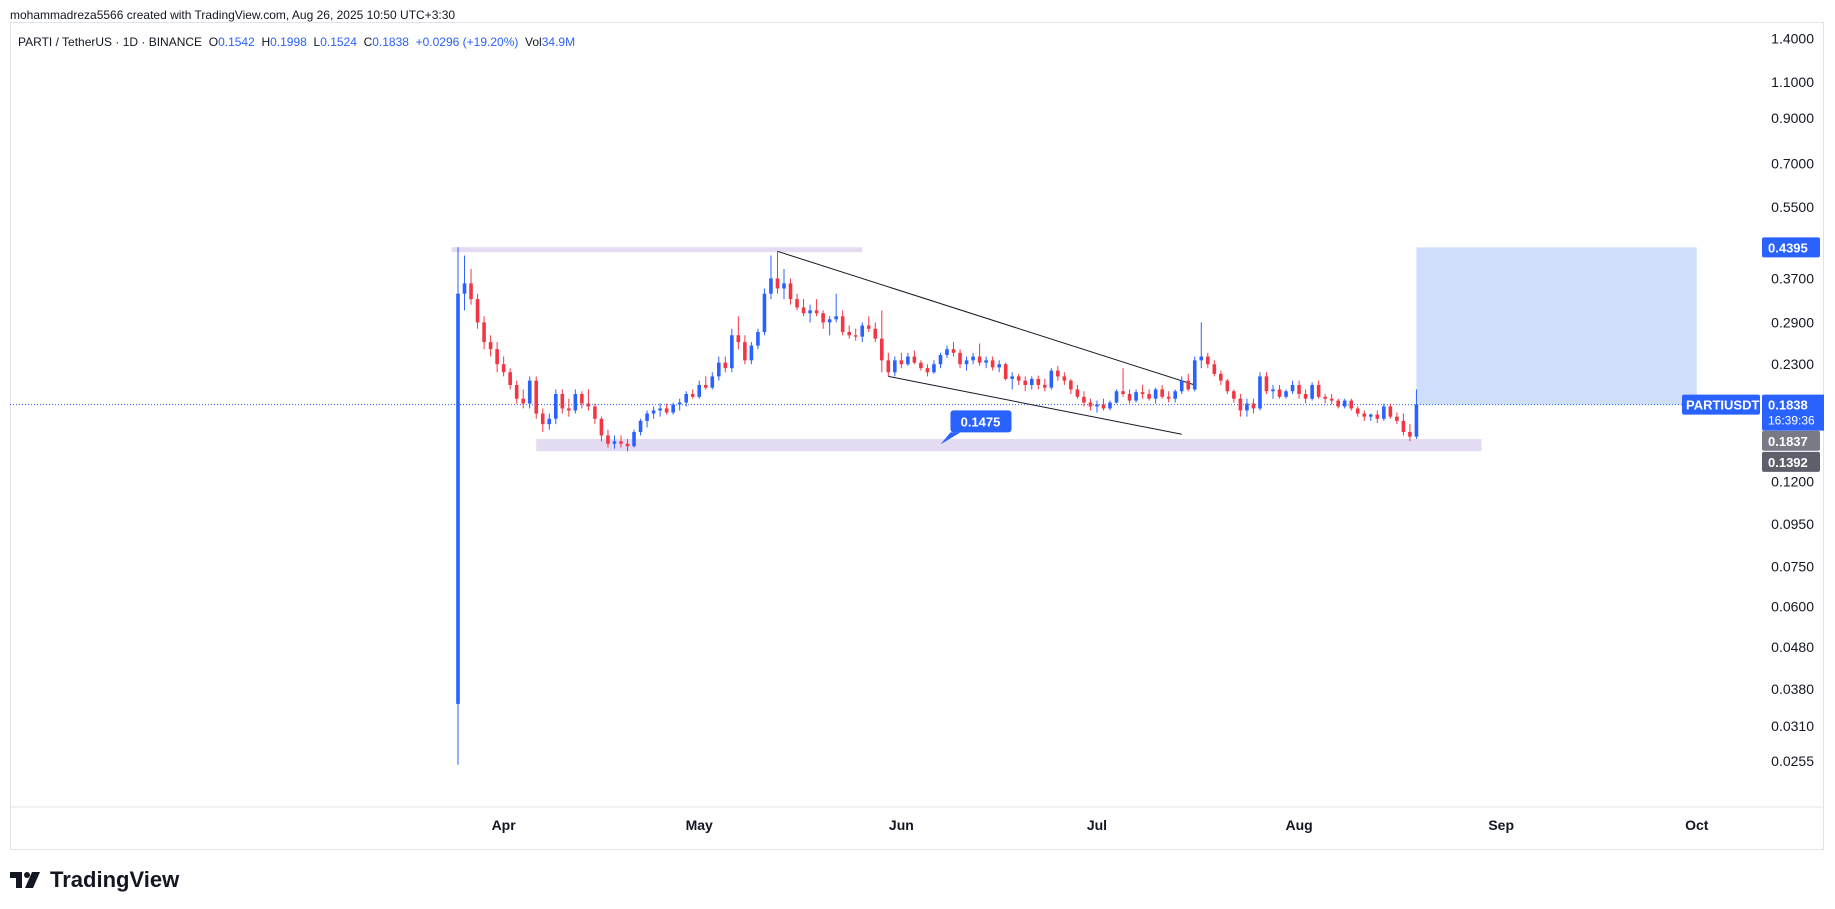 This screenshot has height=909, width=1835. Describe the element at coordinates (1792, 524) in the screenshot. I see `y-tick-label: 0.0950` at that location.